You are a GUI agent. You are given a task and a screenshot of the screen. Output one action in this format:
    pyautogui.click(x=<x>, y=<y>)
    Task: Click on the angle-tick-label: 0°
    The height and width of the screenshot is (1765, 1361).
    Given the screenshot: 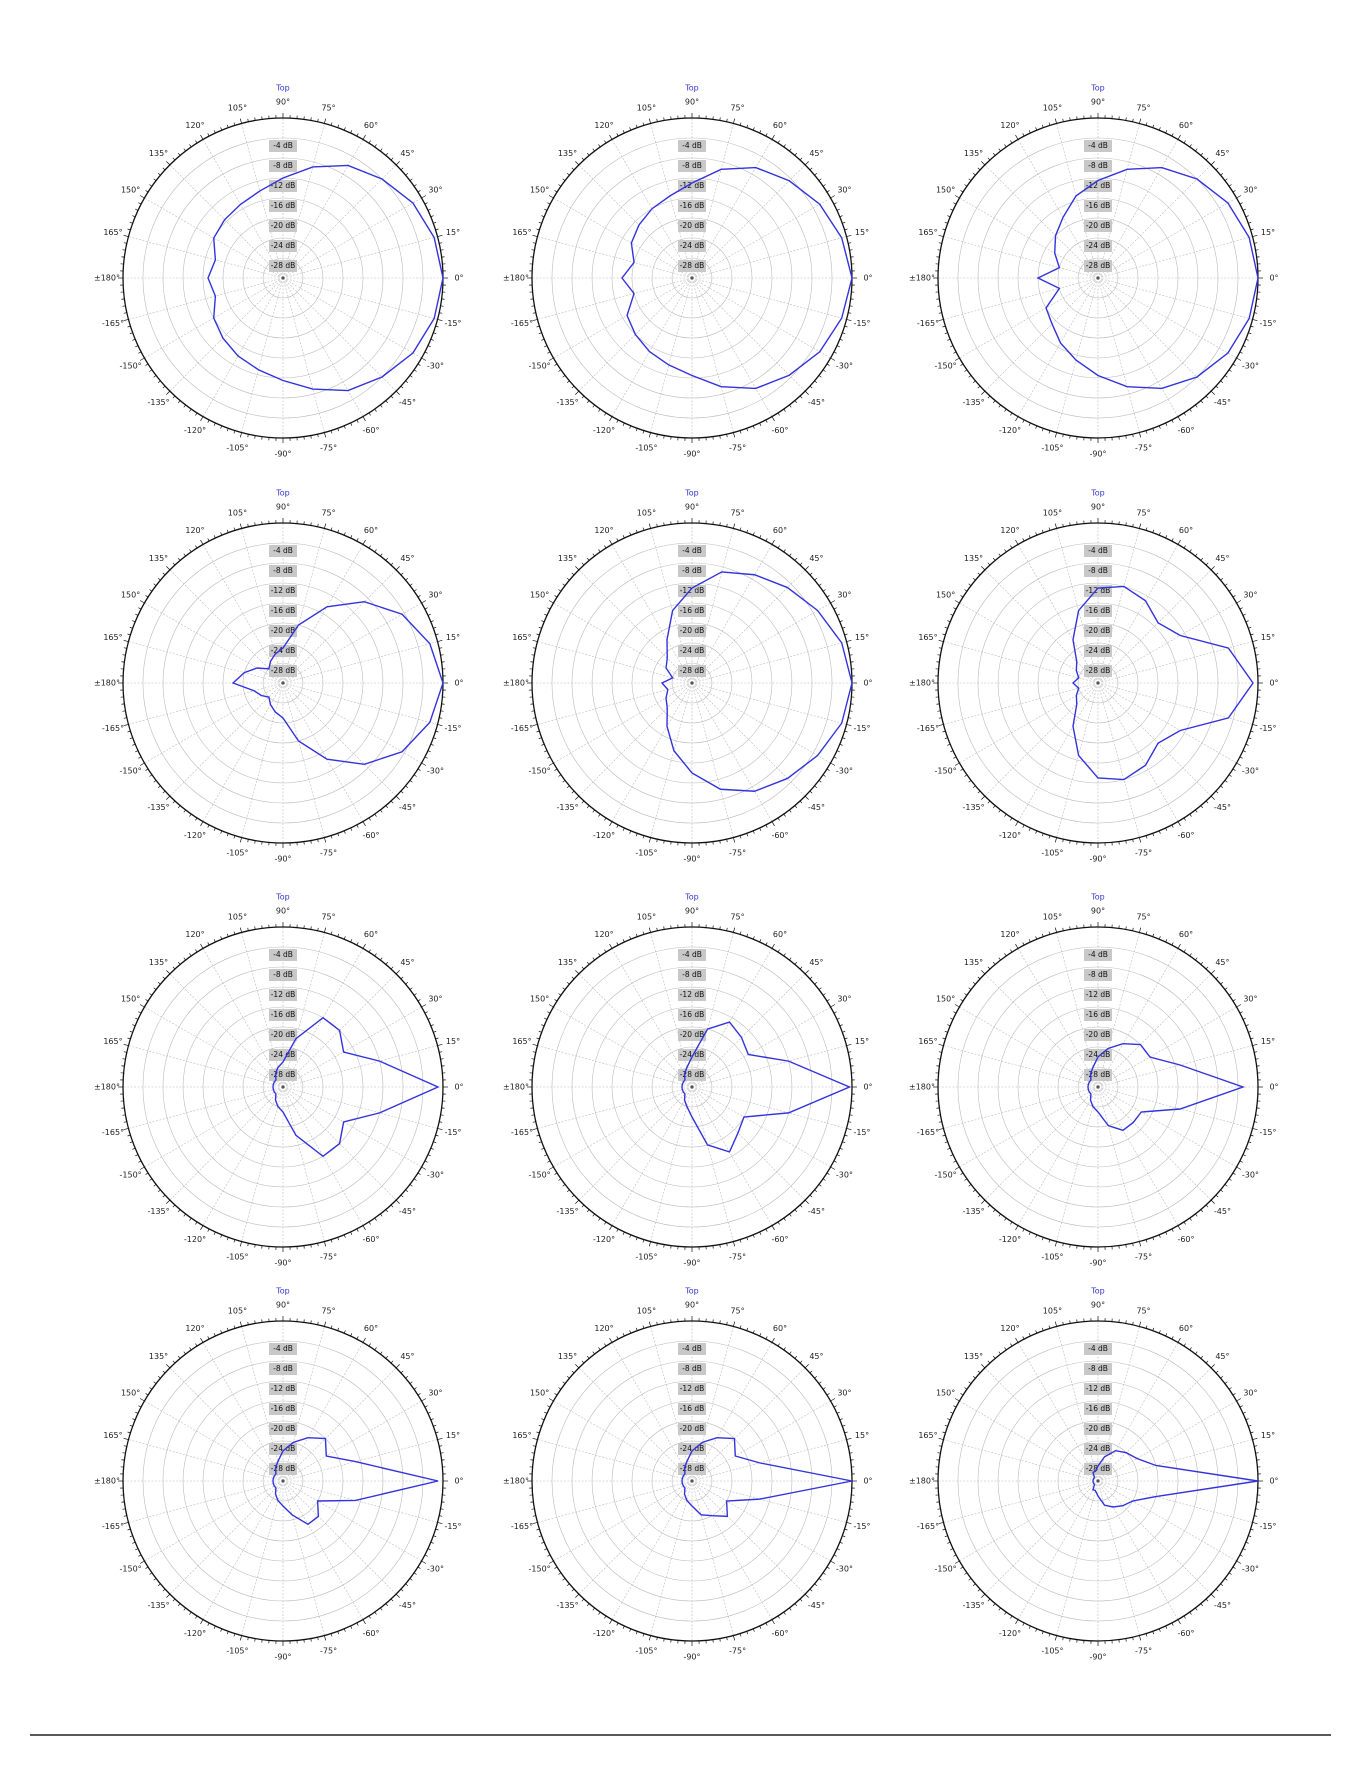 What is the action you would take?
    pyautogui.click(x=1273, y=683)
    